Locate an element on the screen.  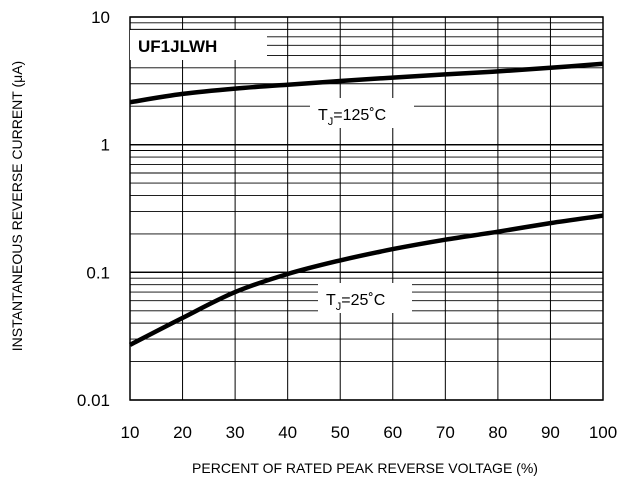
x-tick-labels: 10 20 30 40 50 60 70 80 90 100 is located at coordinates (369, 432).